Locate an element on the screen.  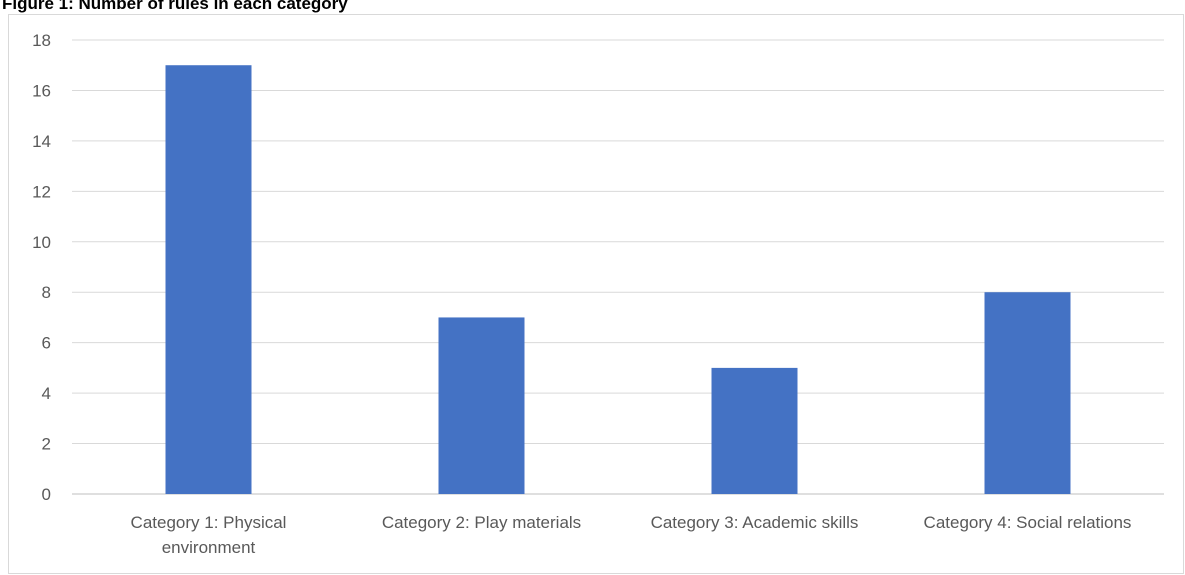
y-axis-tick-labels: 0 2 4 6 8 10 12 14 16 18 is located at coordinates (41, 267).